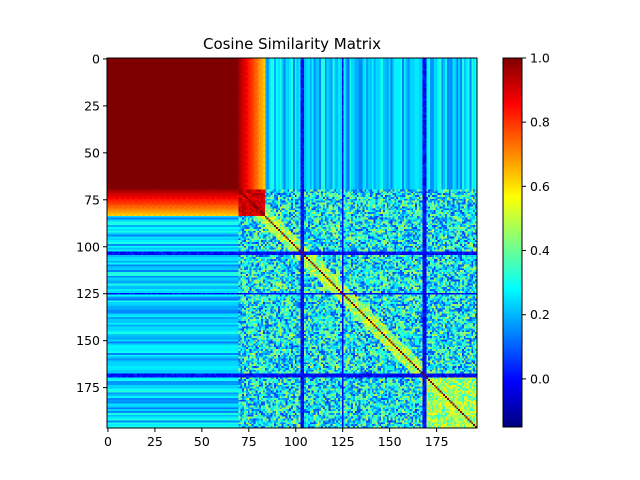  What do you see at coordinates (390, 441) in the screenshot?
I see `x-tick-label: 150` at bounding box center [390, 441].